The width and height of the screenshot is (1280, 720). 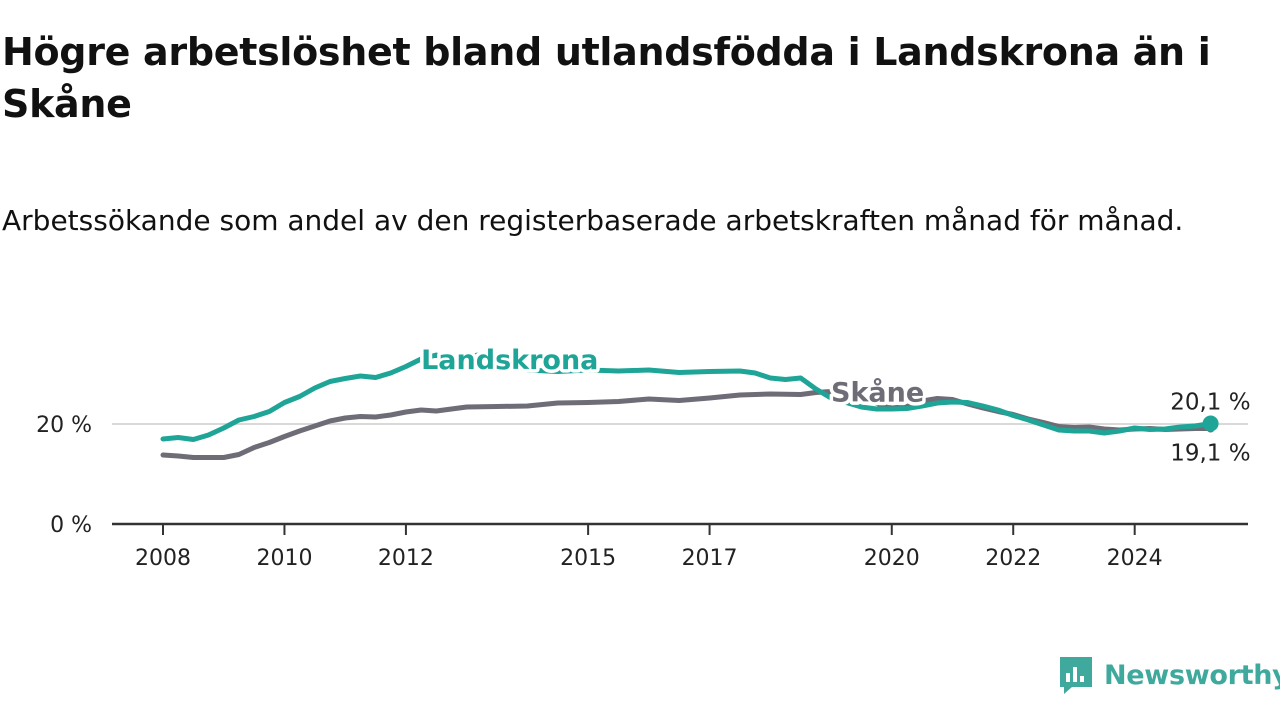 What do you see at coordinates (687, 424) in the screenshot?
I see `series-line-skane` at bounding box center [687, 424].